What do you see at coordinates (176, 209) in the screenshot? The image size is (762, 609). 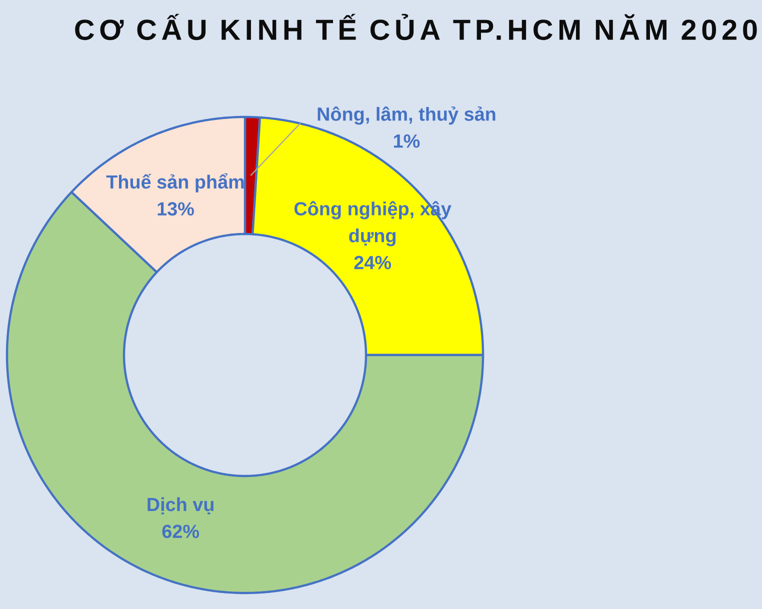 I see `data-label: 13%` at bounding box center [176, 209].